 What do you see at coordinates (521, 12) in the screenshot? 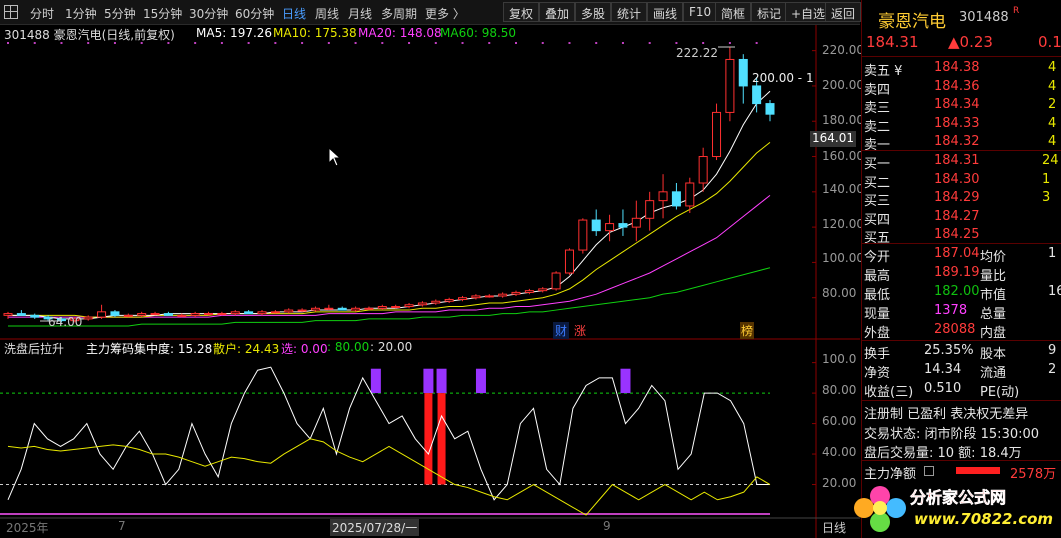
I see `adjust-button: 复权` at bounding box center [521, 12].